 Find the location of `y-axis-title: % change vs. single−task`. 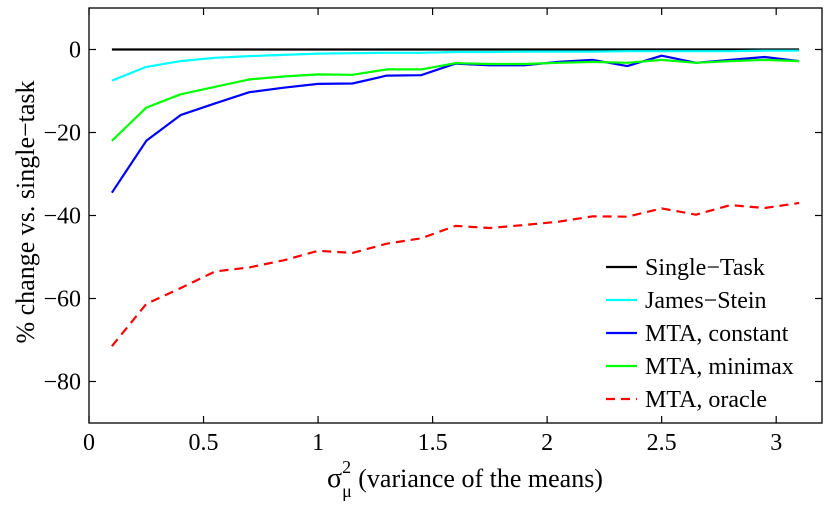

y-axis-title: % change vs. single−task is located at coordinates (25, 211).